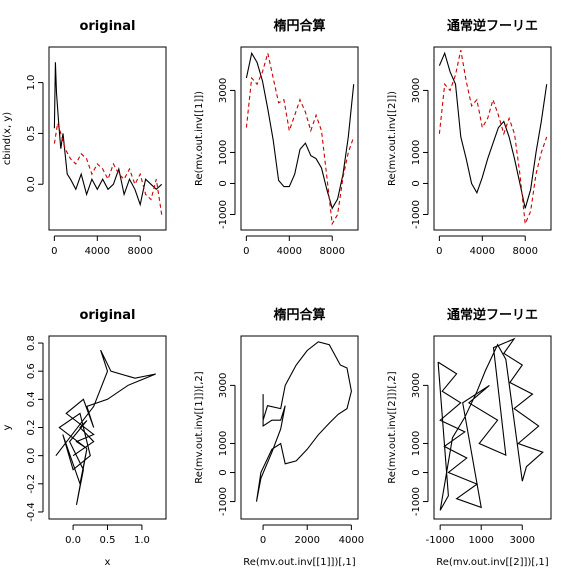 The width and height of the screenshot is (580, 584). What do you see at coordinates (299, 562) in the screenshot?
I see `x-axis-label: Re(mv.out.inv[[1]])[,1]` at bounding box center [299, 562].